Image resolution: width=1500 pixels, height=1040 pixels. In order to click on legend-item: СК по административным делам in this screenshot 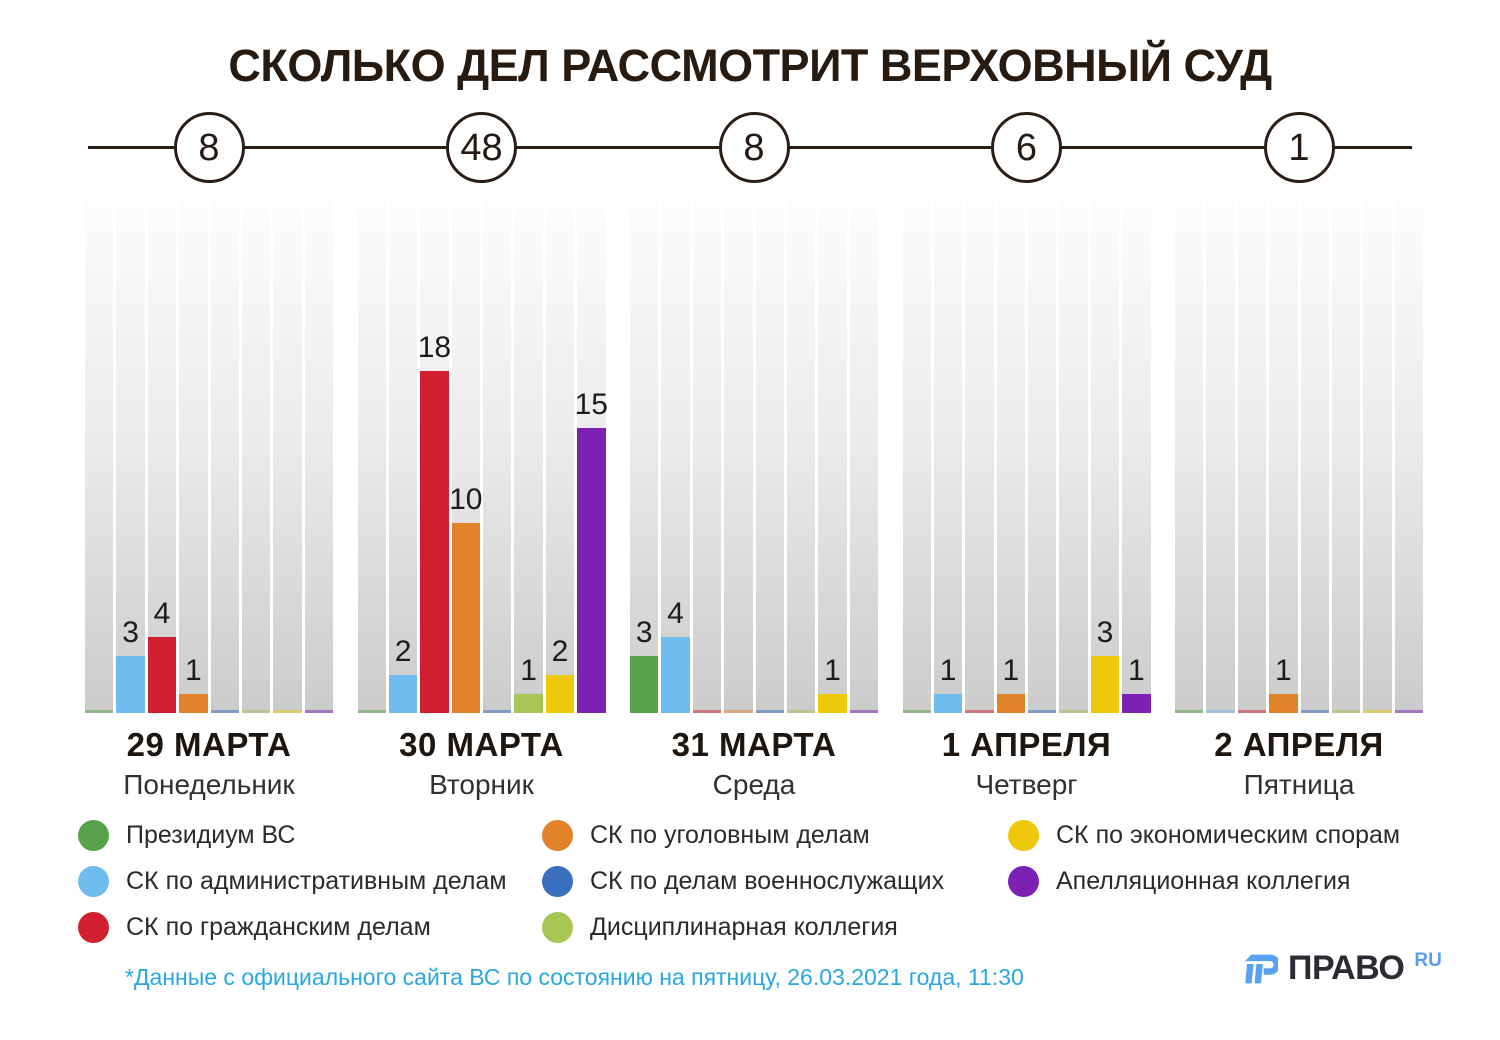, I will do `click(292, 881)`.